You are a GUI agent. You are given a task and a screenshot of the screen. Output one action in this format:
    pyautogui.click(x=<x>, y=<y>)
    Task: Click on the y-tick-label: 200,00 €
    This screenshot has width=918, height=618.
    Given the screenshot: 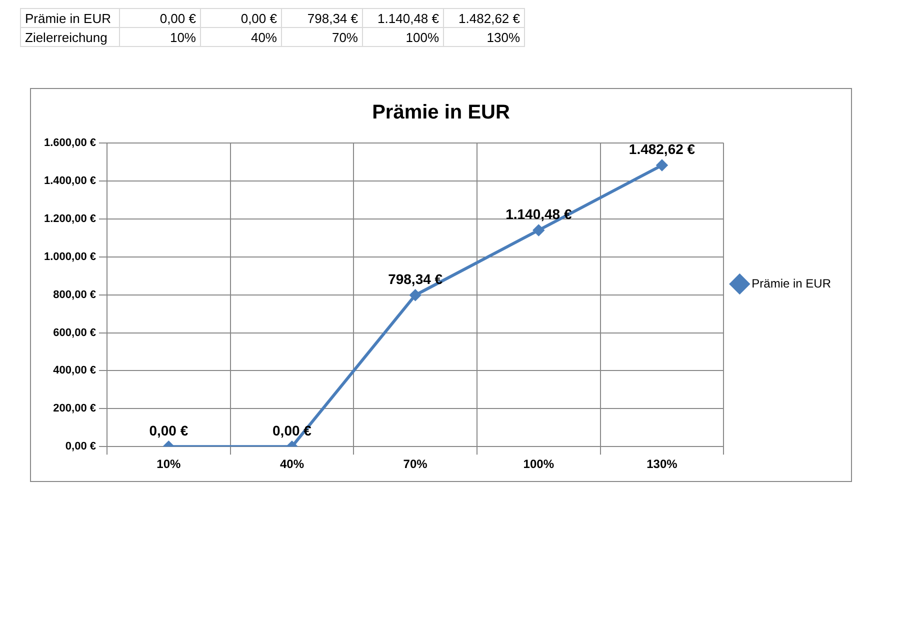 What is the action you would take?
    pyautogui.click(x=74, y=408)
    